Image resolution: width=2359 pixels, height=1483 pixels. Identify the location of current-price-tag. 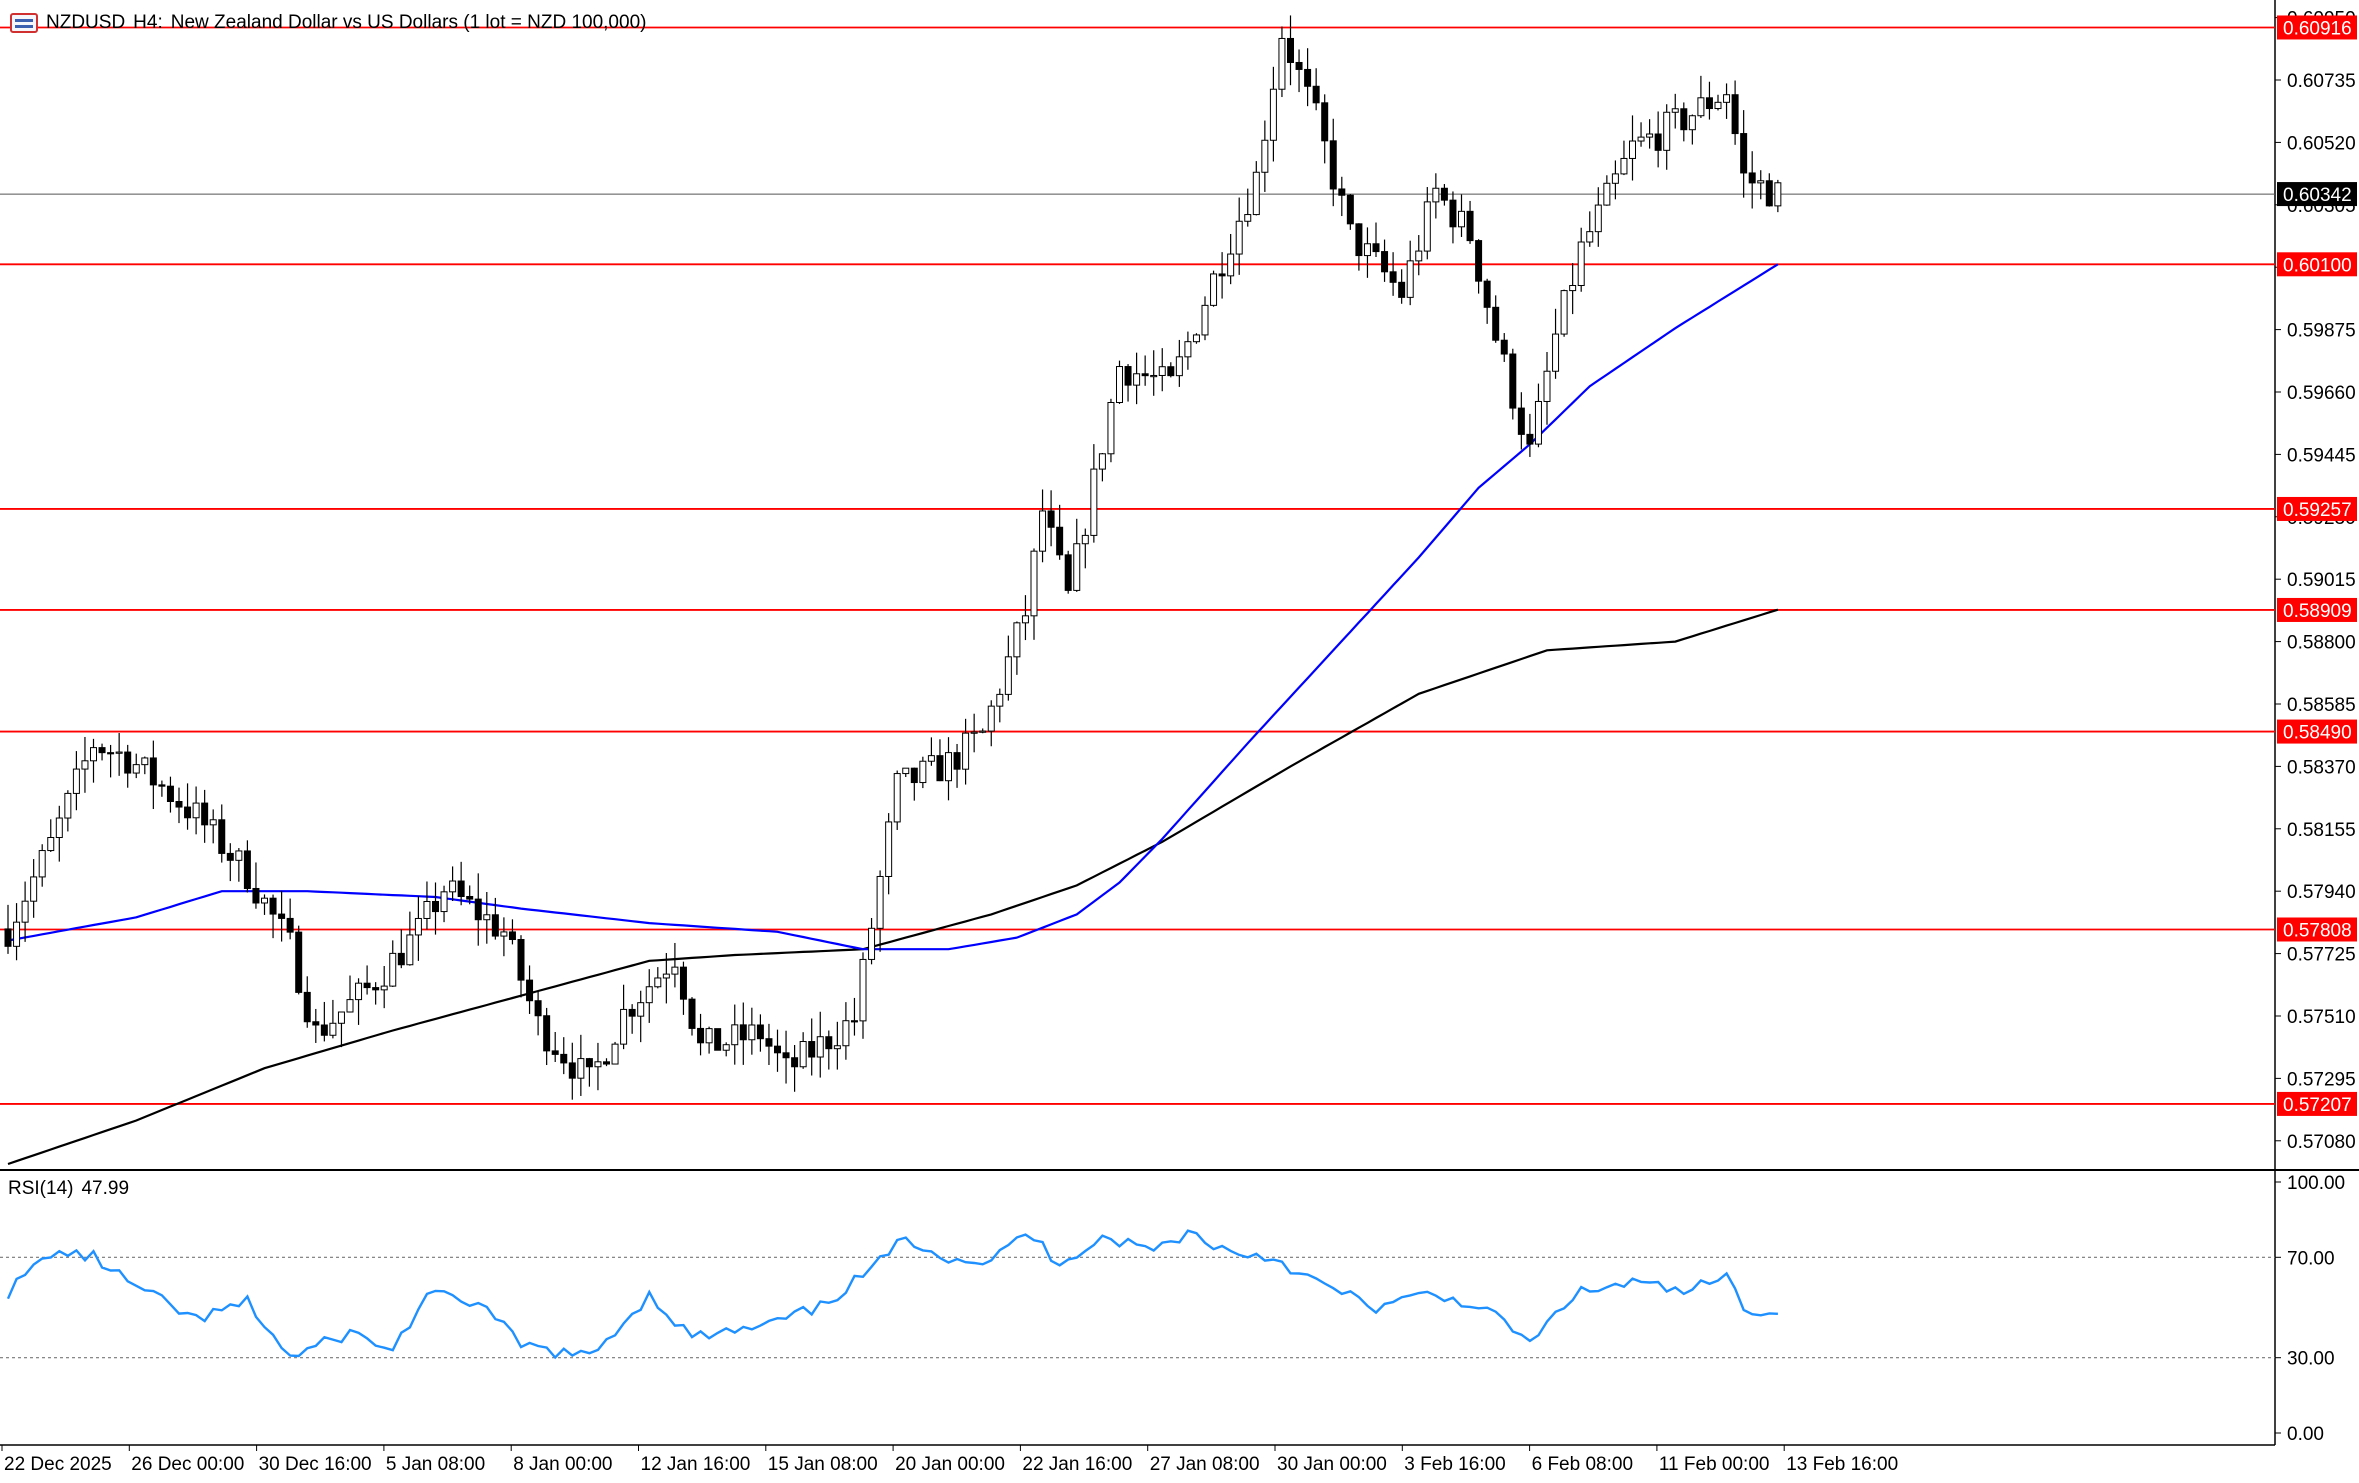
(2317, 194).